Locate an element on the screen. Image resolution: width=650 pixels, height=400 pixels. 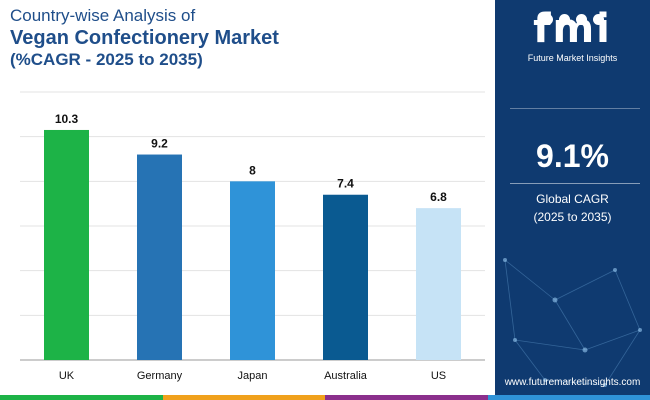
title-line-1: Country-wise Analysis of is located at coordinates (103, 15).